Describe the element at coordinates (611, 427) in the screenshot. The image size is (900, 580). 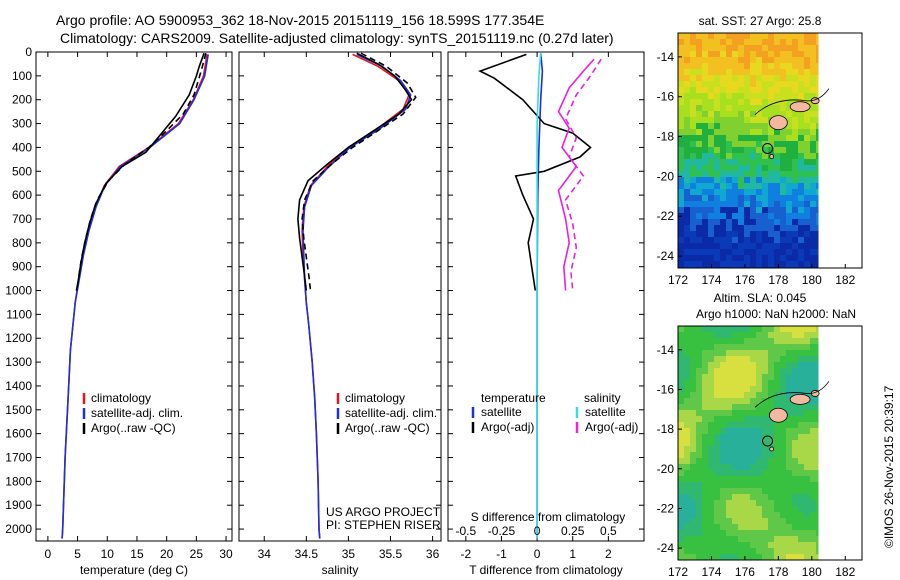
I see `difference-legend-label: Argo(-adj)` at that location.